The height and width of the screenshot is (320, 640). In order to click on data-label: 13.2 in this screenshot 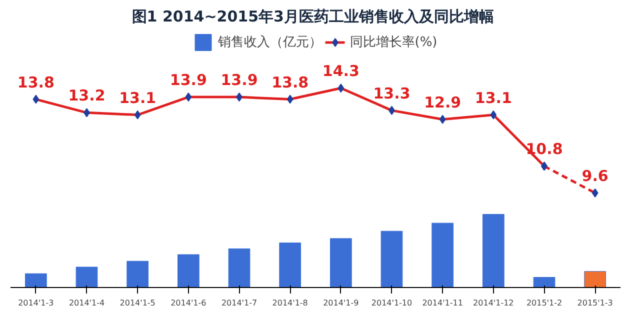, I will do `click(87, 95)`.